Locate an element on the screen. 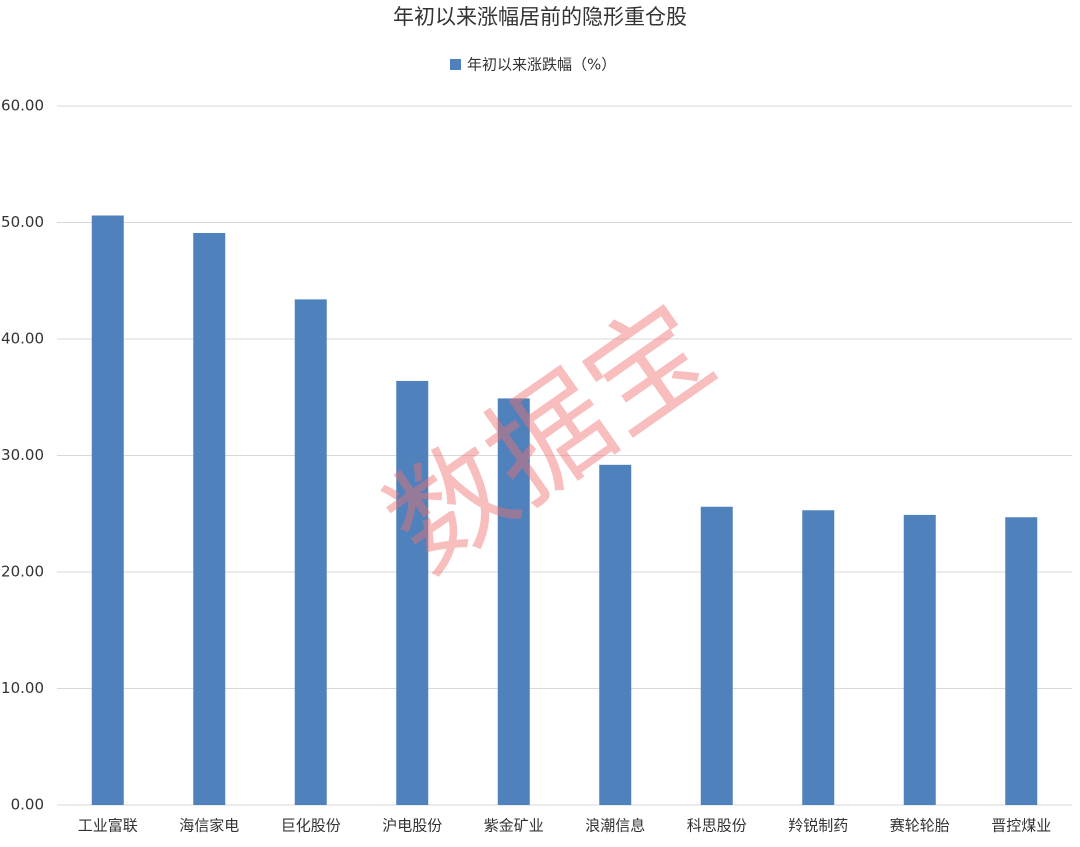 Image resolution: width=1080 pixels, height=847 pixels. y-tick-label: 20.00 is located at coordinates (22, 572).